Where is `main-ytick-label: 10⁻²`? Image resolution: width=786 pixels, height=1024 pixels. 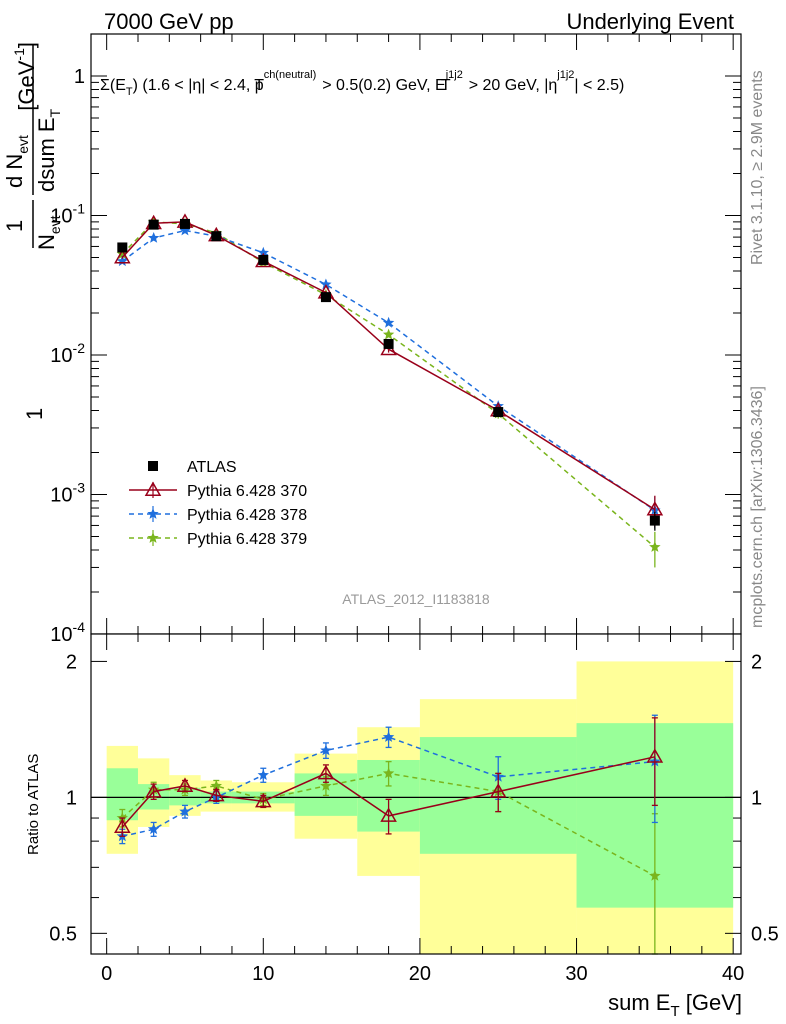
main-ytick-label: 10⁻² is located at coordinates (67, 353).